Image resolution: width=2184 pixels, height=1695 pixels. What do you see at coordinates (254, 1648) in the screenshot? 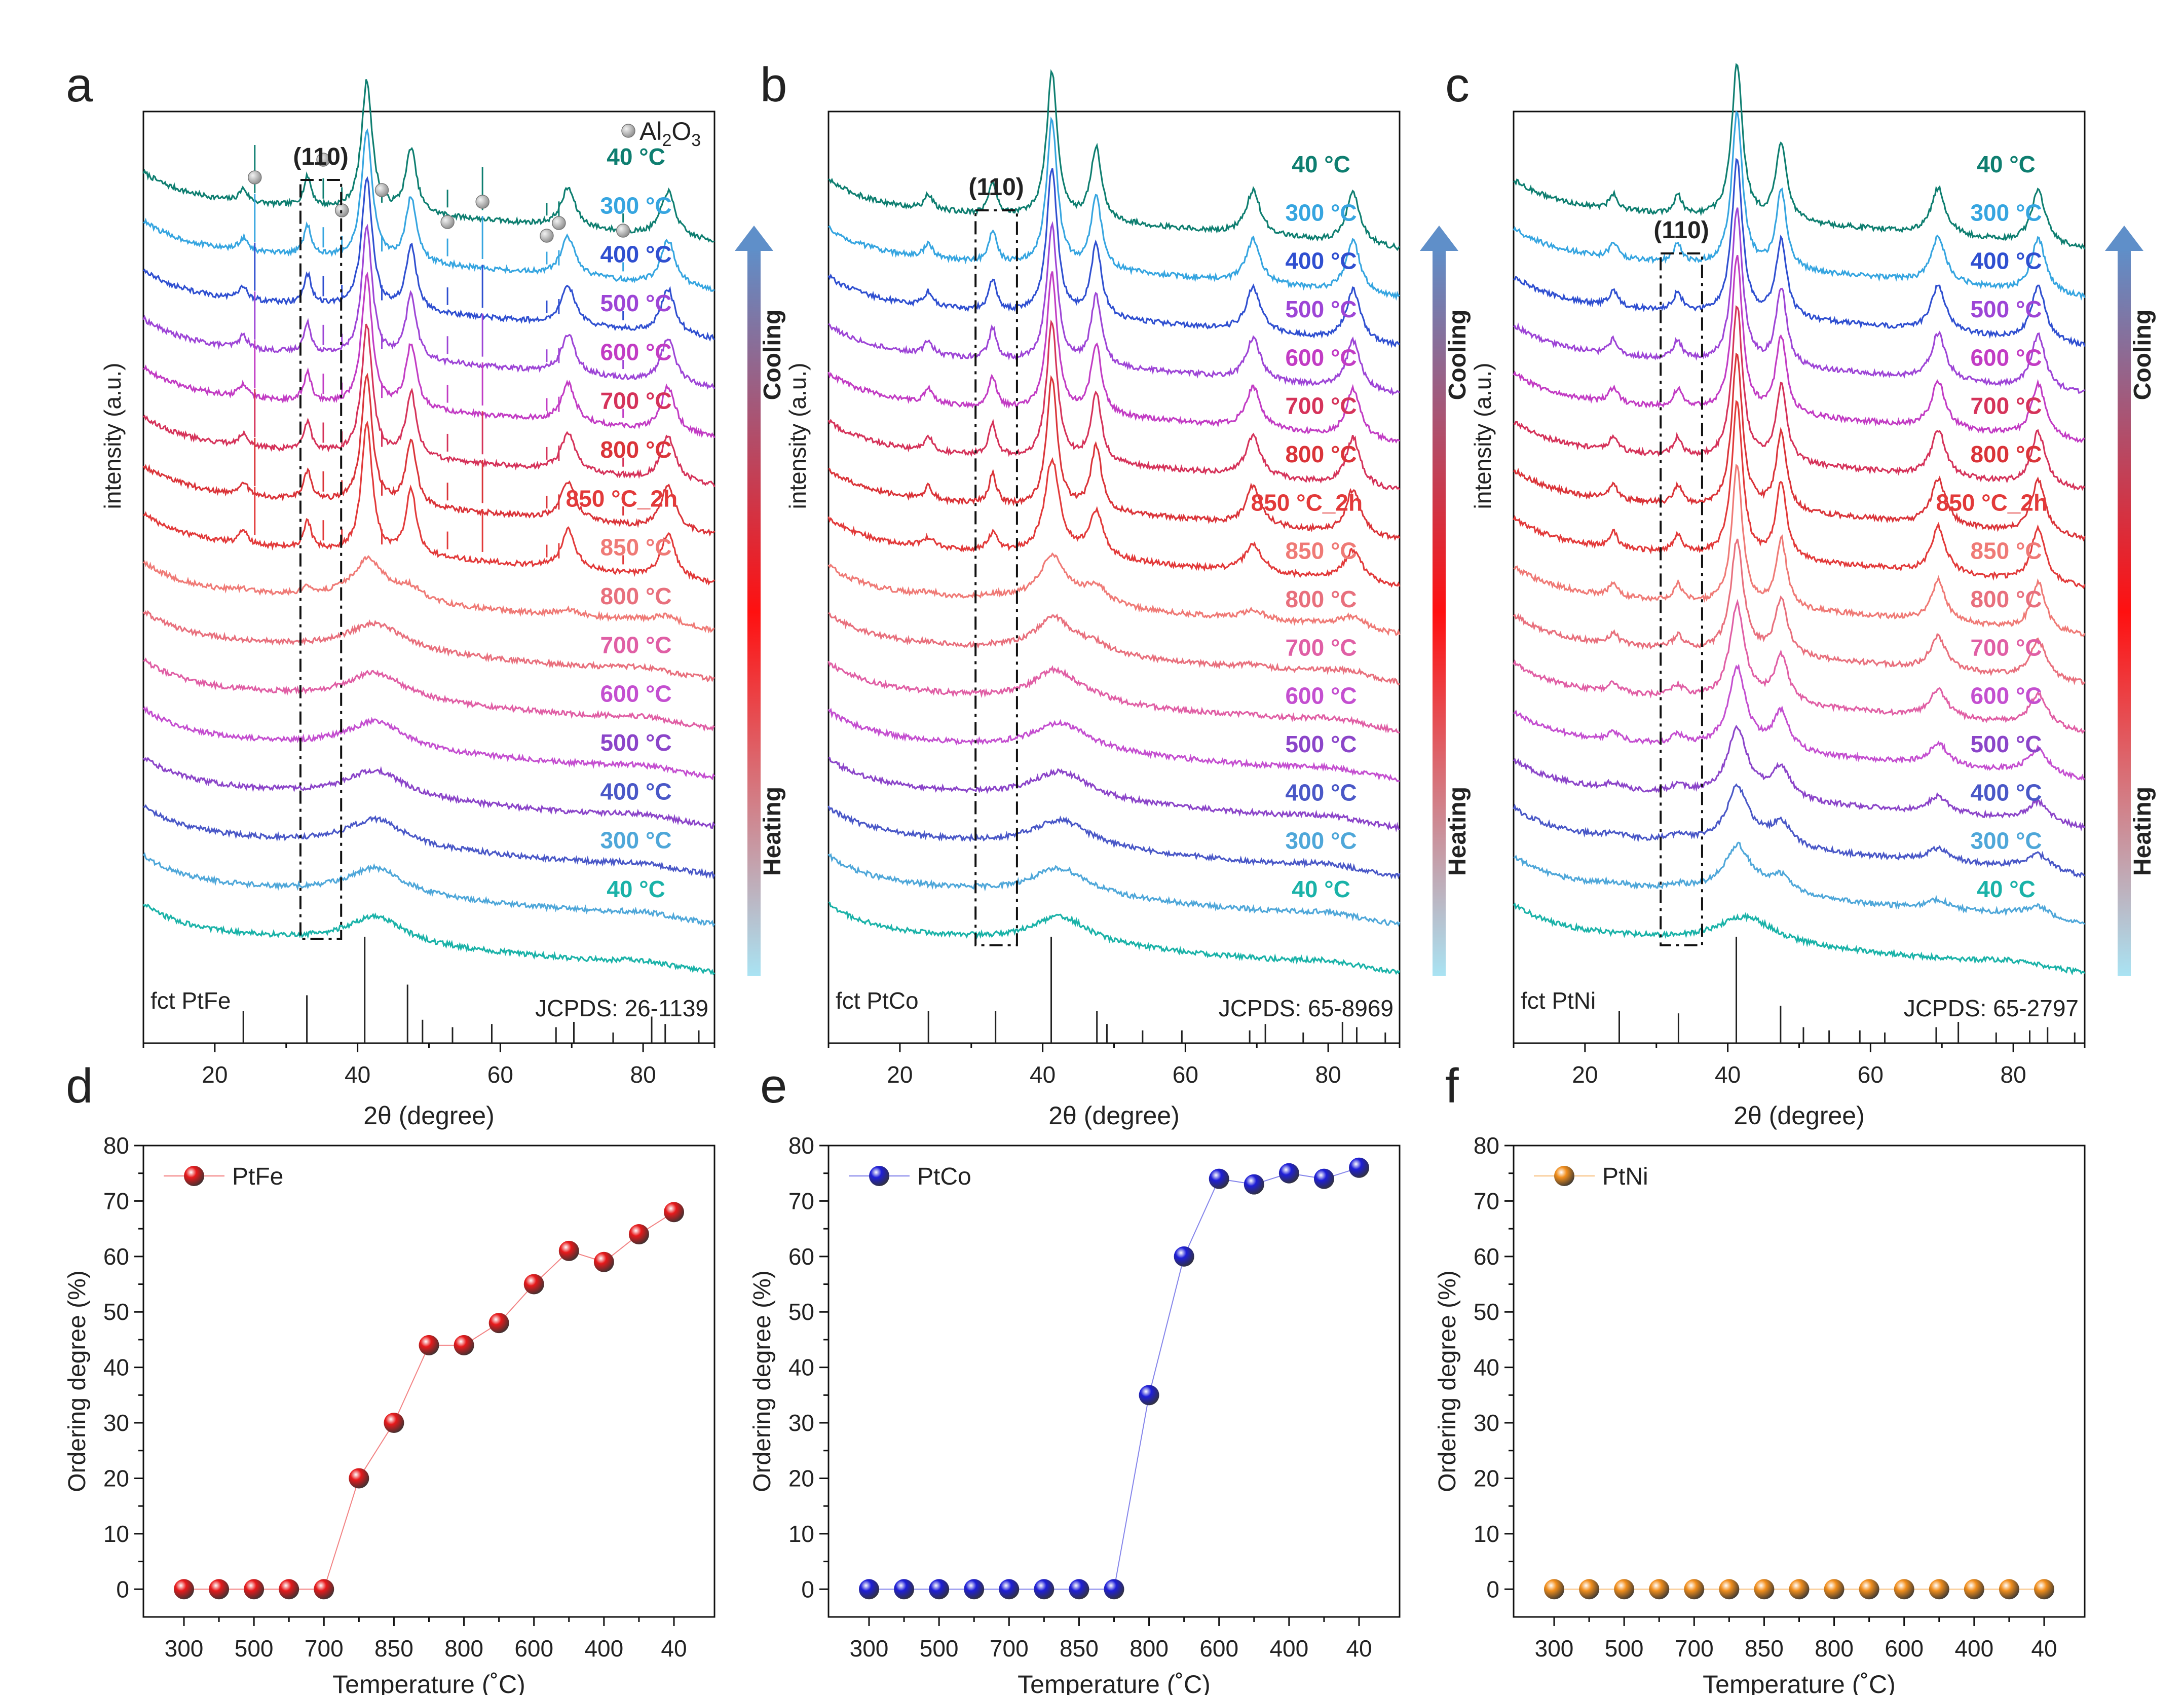
I see `x-tick-label: 500` at bounding box center [254, 1648].